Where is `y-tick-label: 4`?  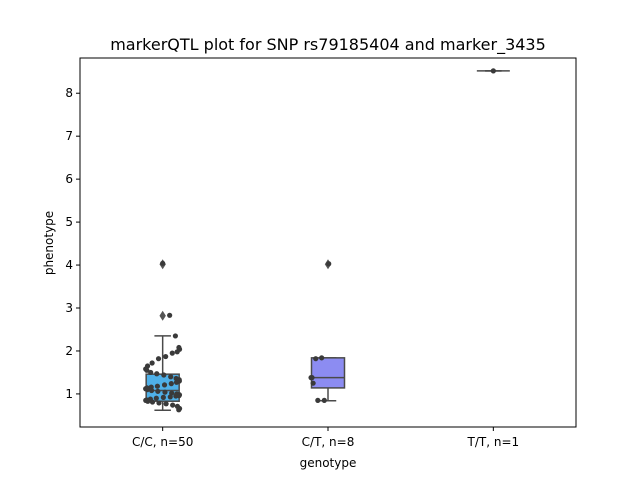
y-tick-label: 4 is located at coordinates (69, 265).